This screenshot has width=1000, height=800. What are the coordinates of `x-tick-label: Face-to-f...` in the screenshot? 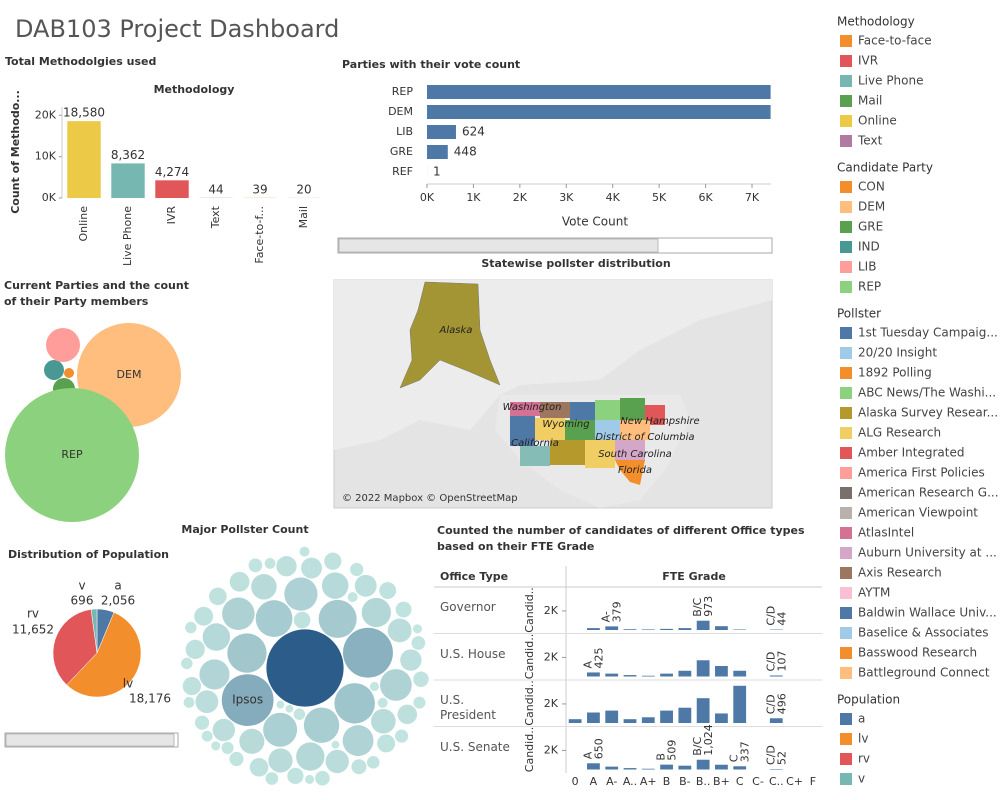 It's located at (259, 235).